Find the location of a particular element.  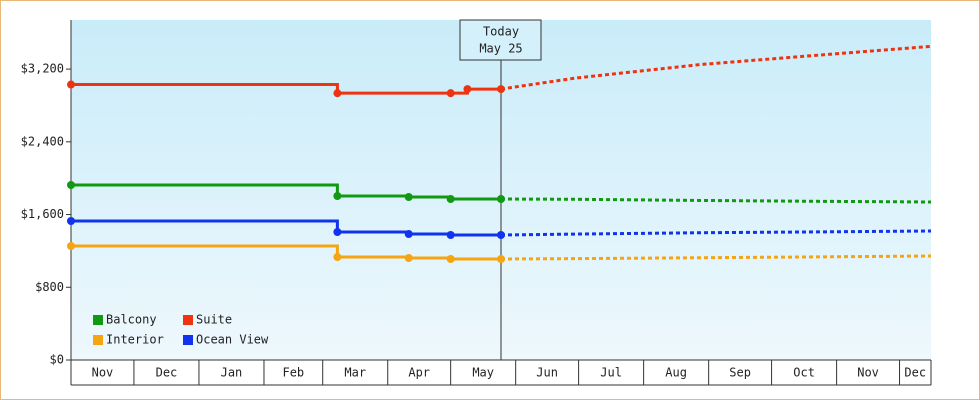

y-tick-label: $3,200 is located at coordinates (42, 69).